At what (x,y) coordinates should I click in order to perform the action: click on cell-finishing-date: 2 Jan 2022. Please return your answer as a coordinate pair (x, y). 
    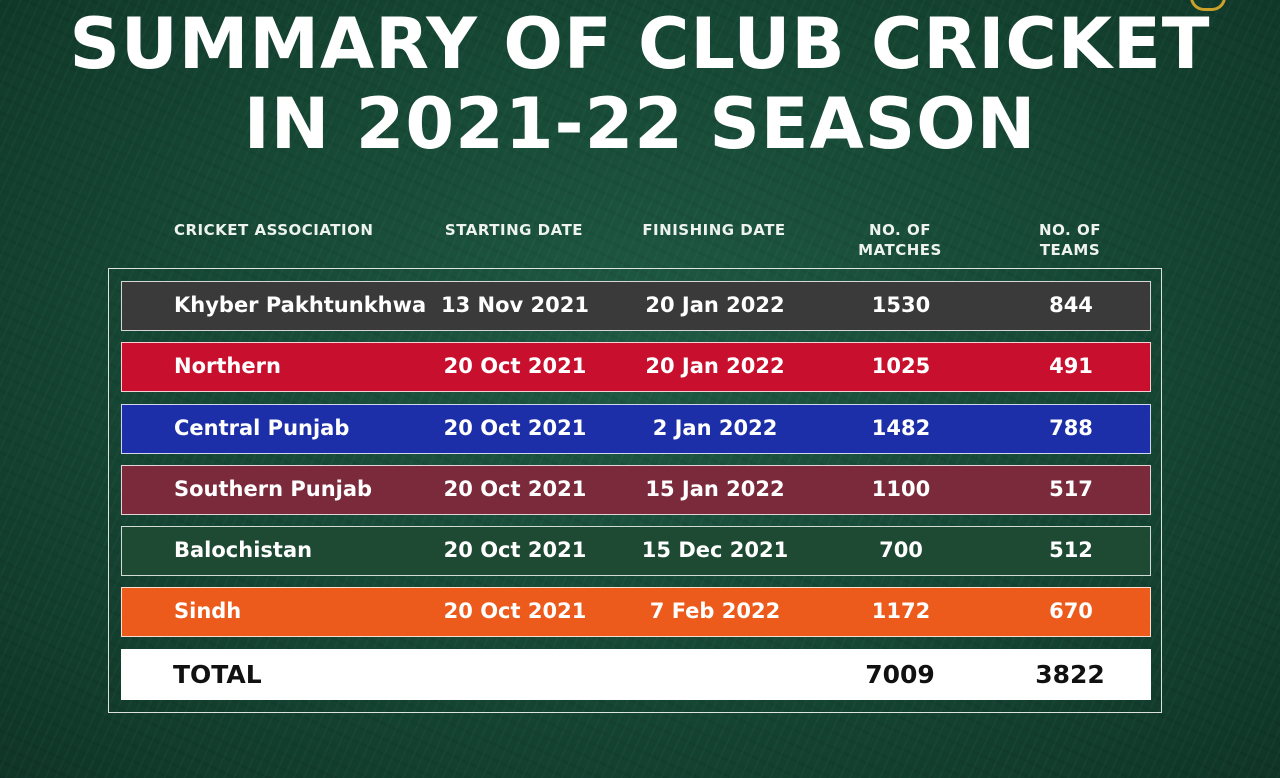
    Looking at the image, I should click on (715, 427).